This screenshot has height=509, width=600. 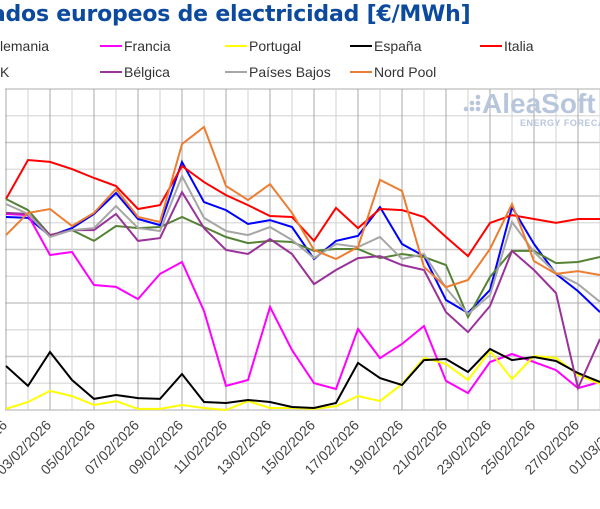 I want to click on legend-label: Italia, so click(x=519, y=46).